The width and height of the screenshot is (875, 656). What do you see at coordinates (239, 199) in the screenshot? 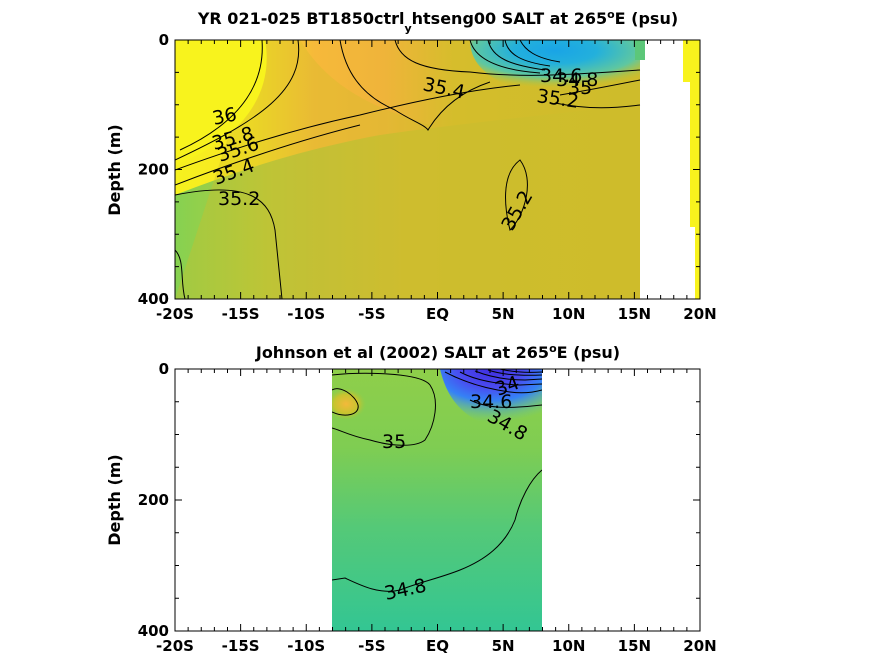
I see `contour-label: 35.2` at bounding box center [239, 199].